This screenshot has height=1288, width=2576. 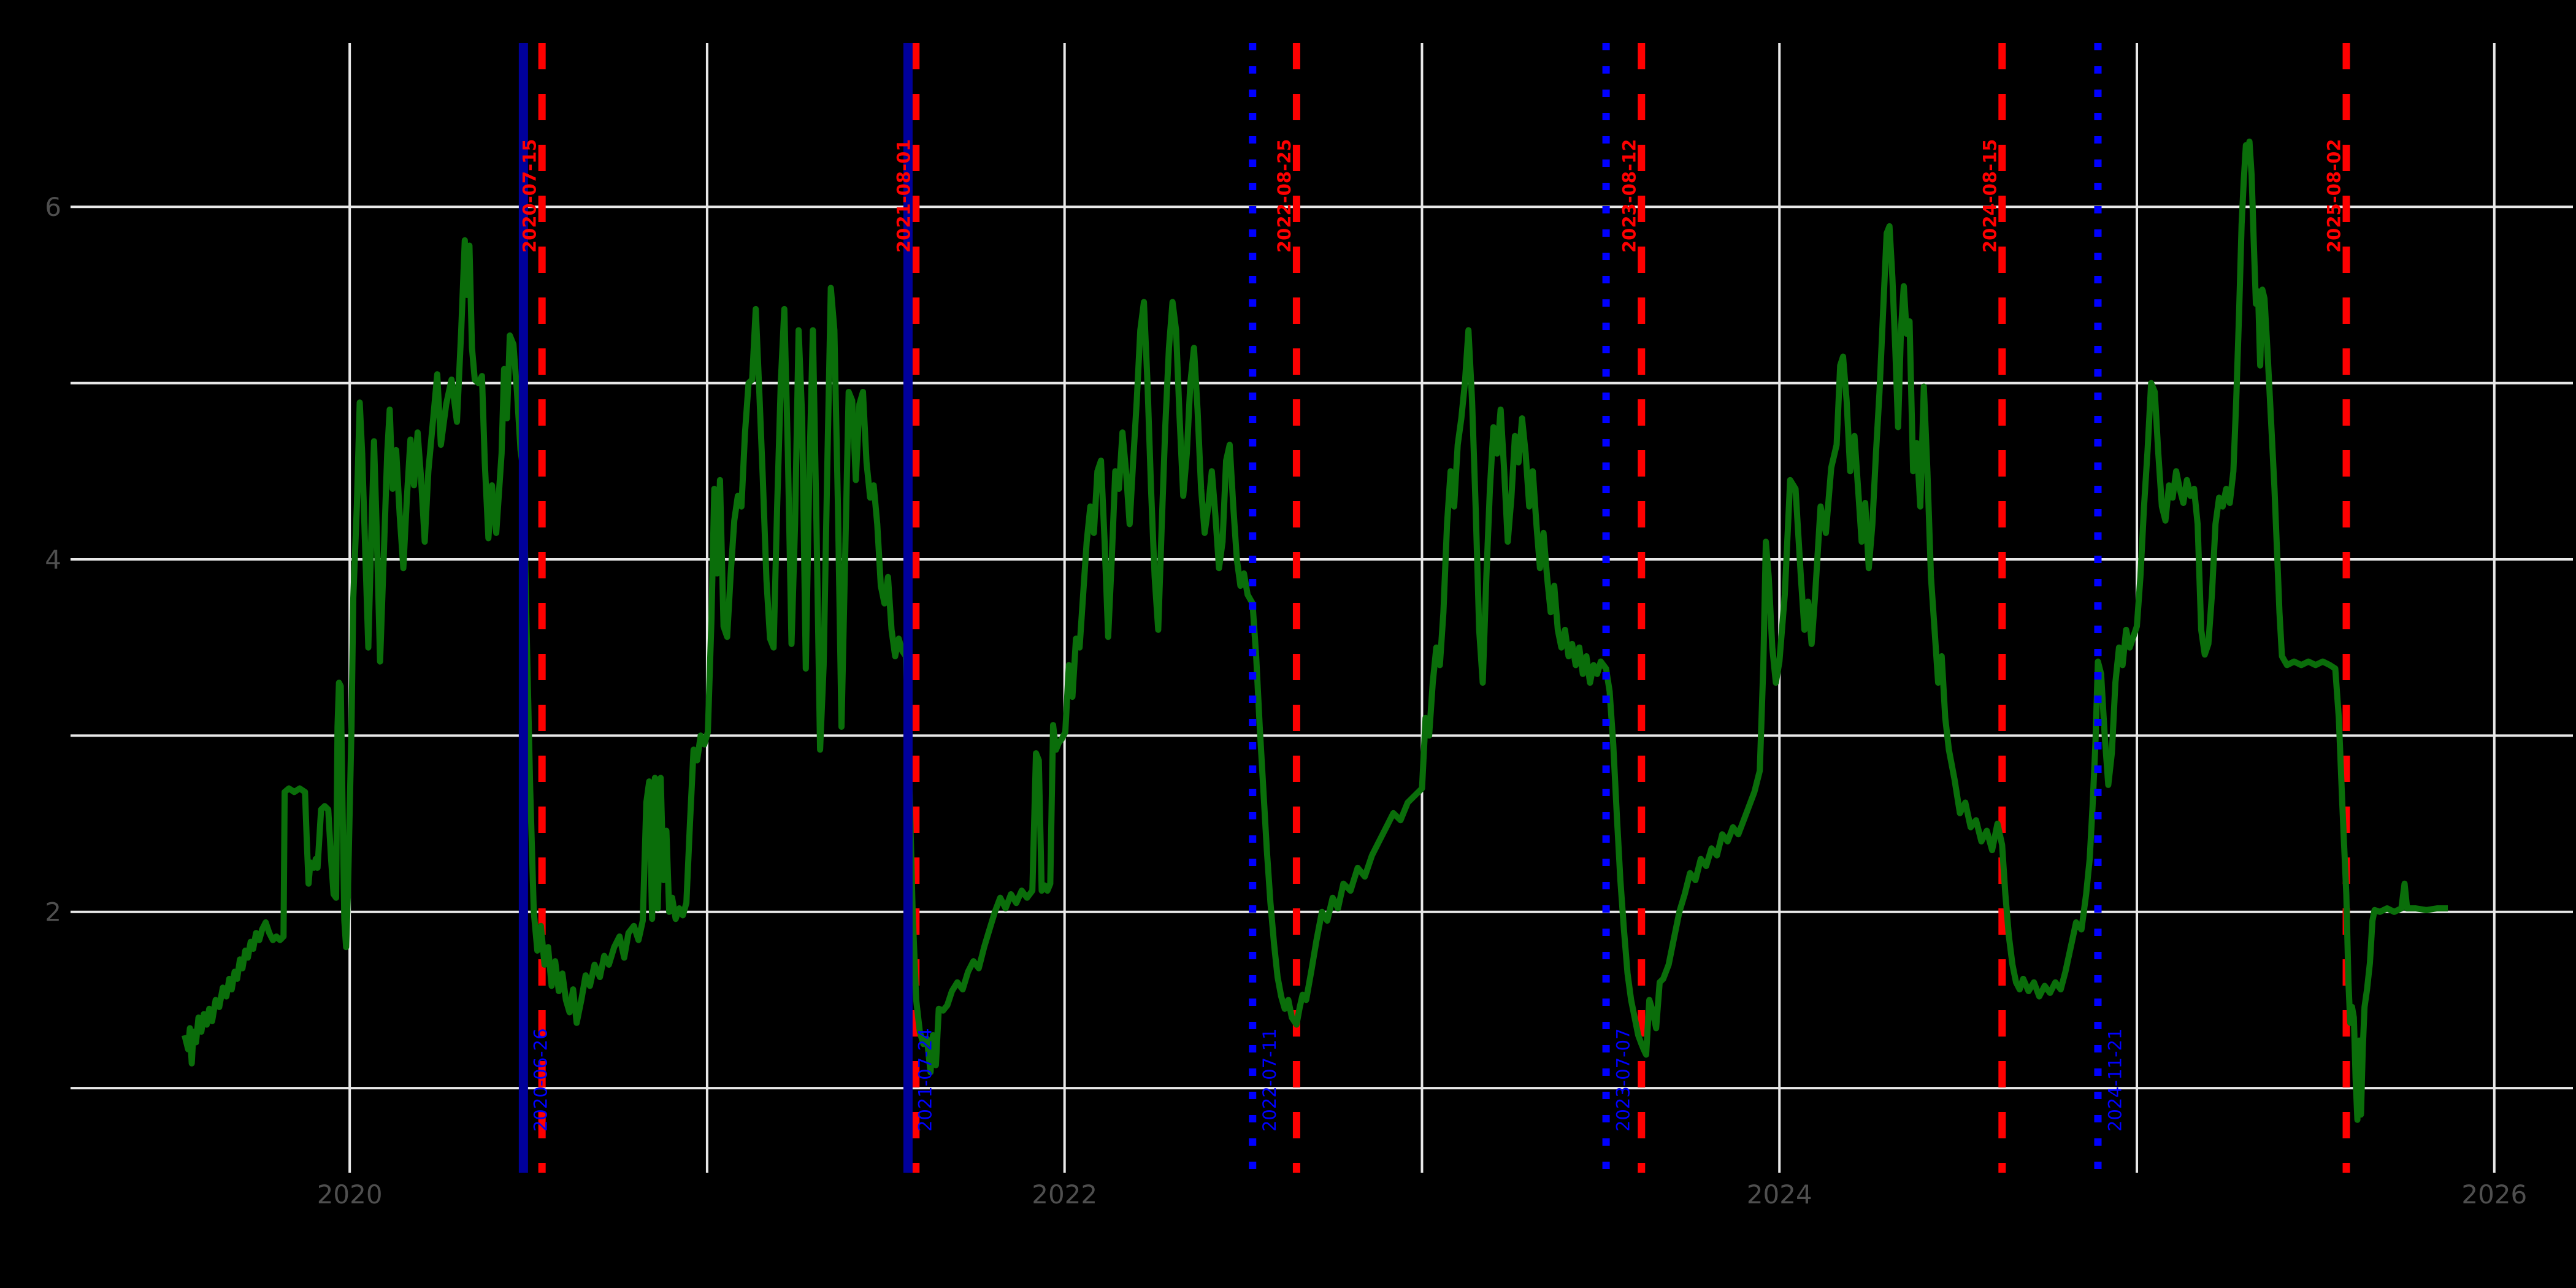 I want to click on event-label-blue-2023-07-07: 2023-07-07, so click(x=1623, y=1080).